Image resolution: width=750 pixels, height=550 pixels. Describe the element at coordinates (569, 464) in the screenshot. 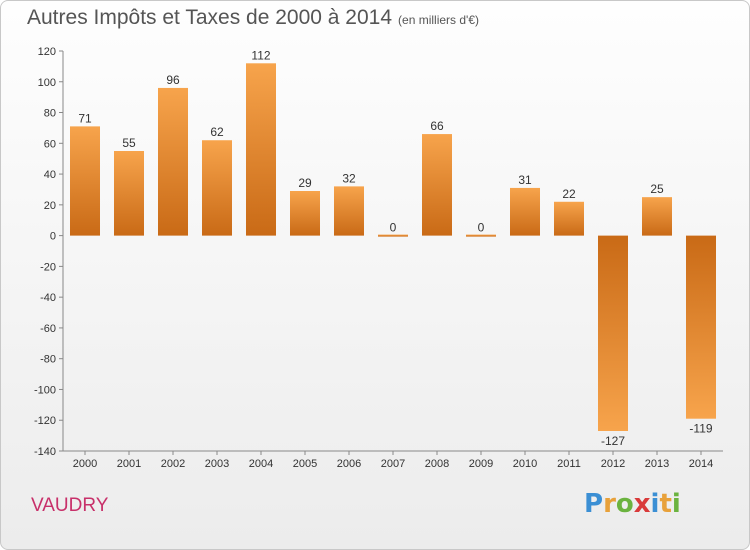

I see `x-tick-label: 2011` at that location.